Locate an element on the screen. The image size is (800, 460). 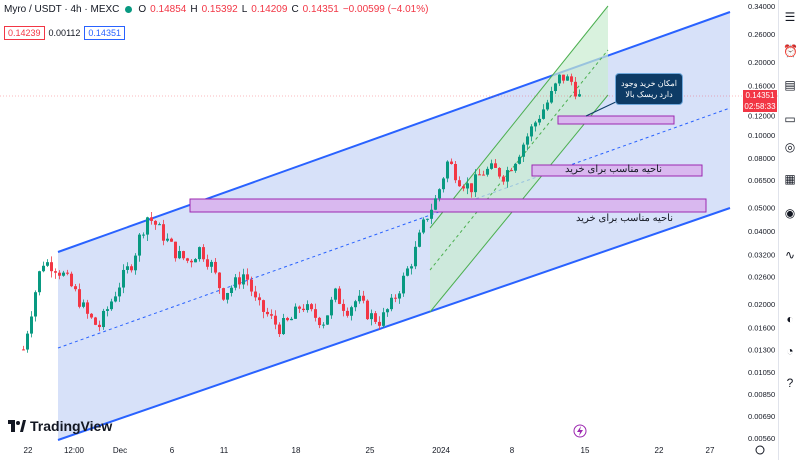
y-tick-label: 0.16000 is located at coordinates (761, 85).